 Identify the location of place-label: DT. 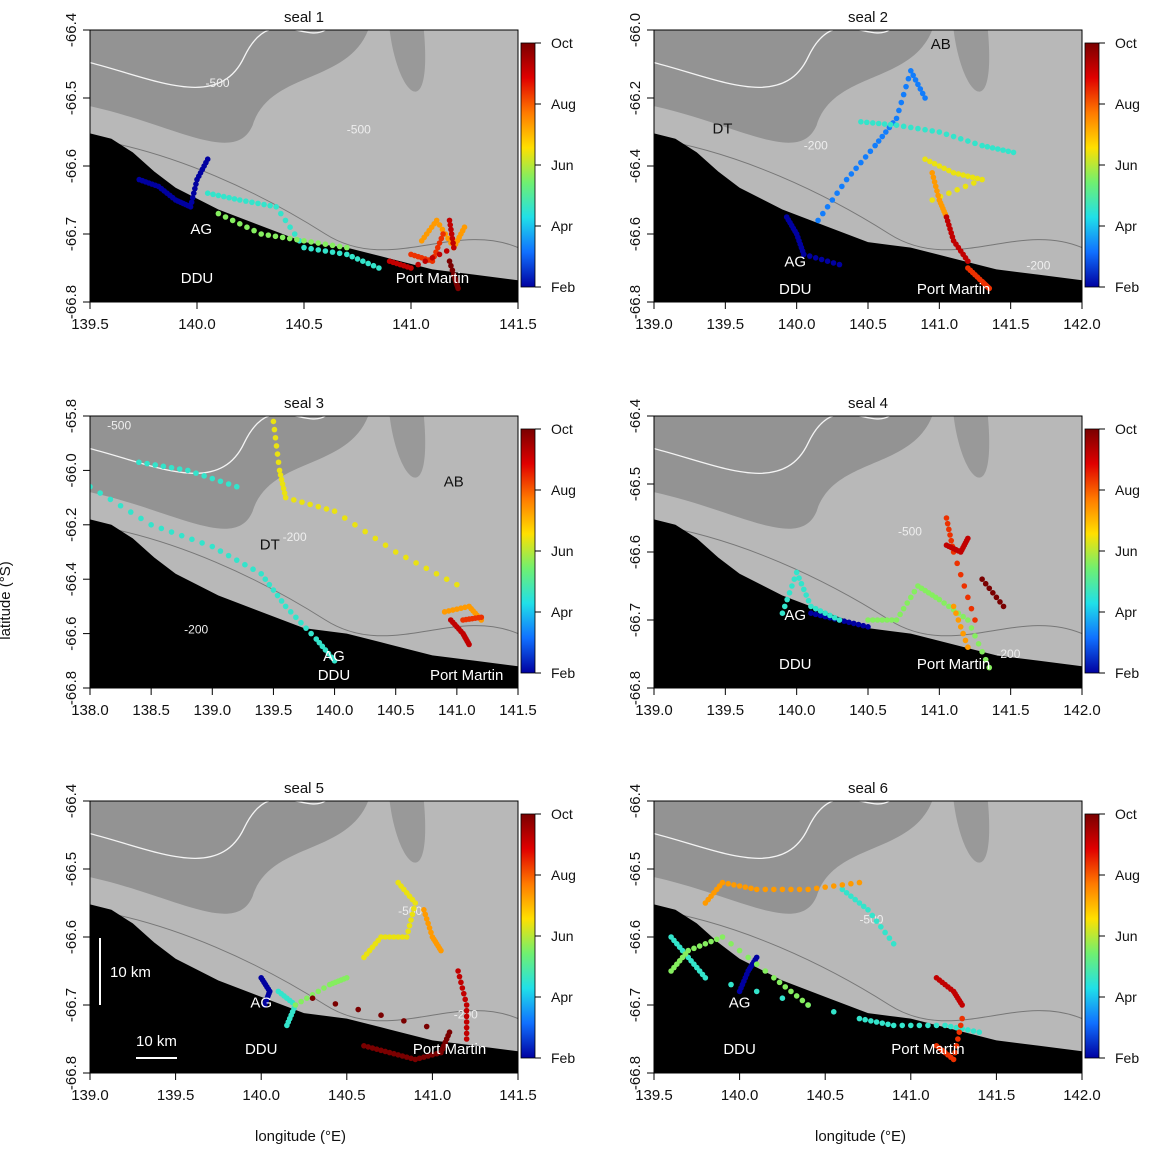
(270, 544).